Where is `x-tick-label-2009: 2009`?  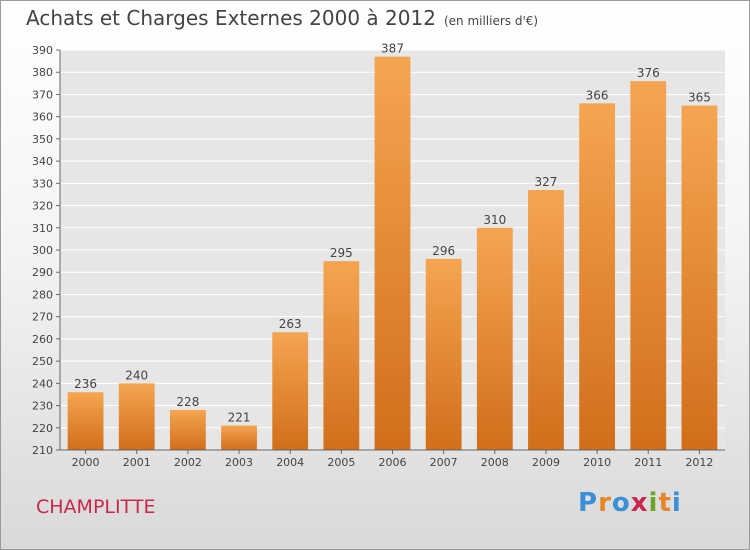 x-tick-label-2009: 2009 is located at coordinates (546, 462).